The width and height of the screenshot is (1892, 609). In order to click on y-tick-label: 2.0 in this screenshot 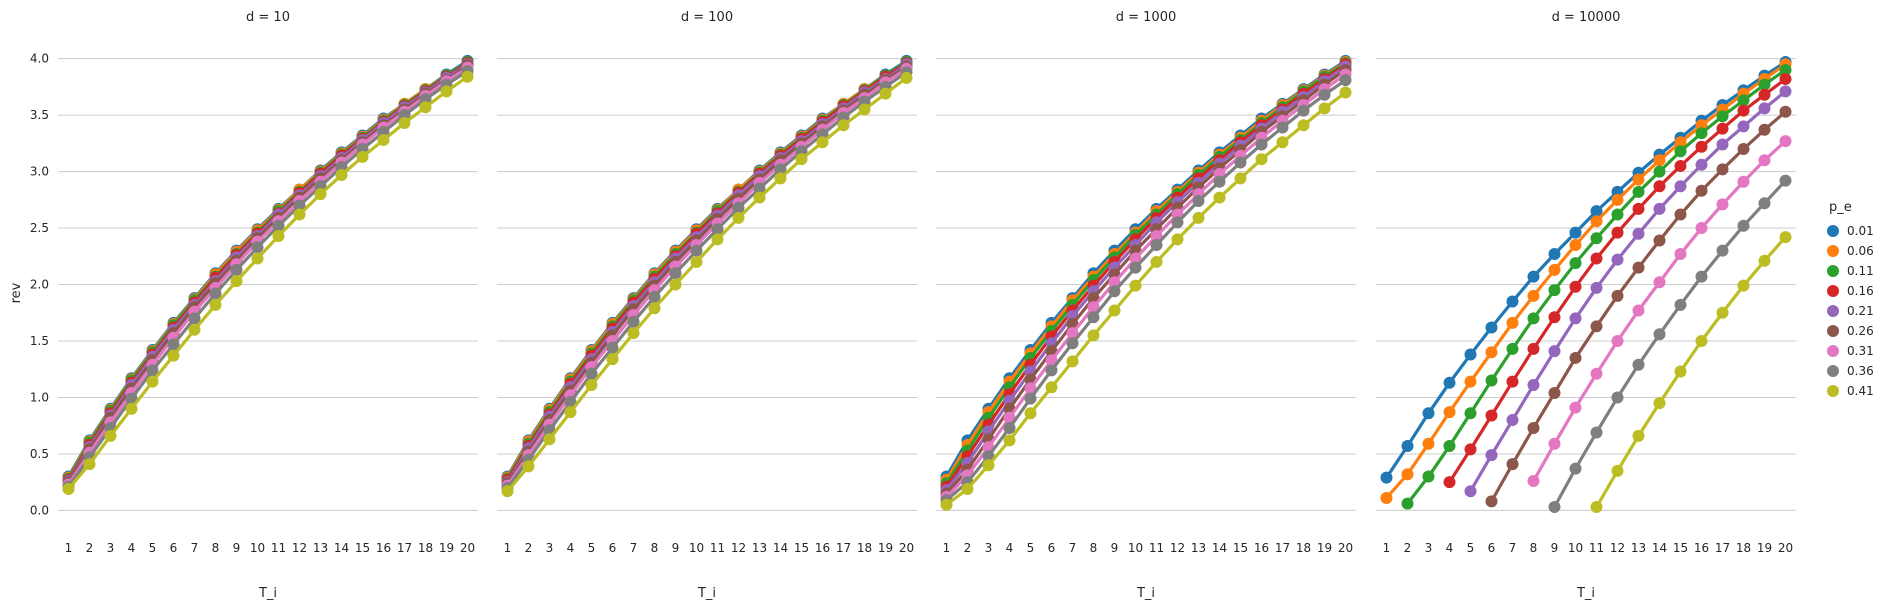, I will do `click(39, 285)`.